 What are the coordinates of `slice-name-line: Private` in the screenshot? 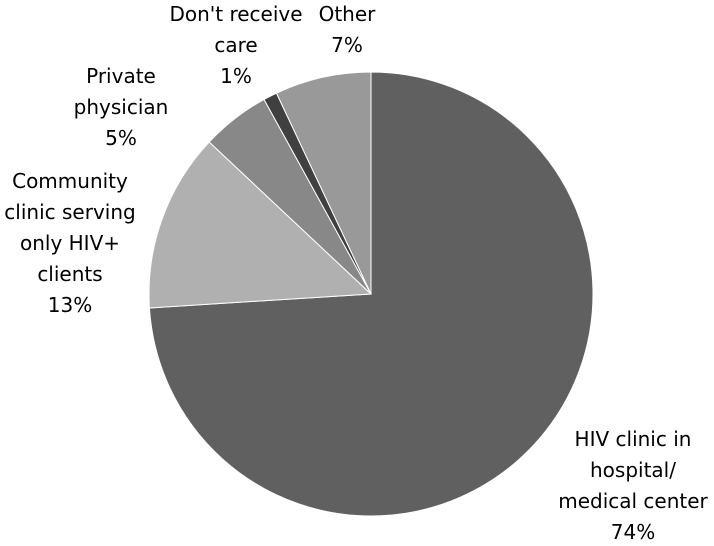 It's located at (121, 76).